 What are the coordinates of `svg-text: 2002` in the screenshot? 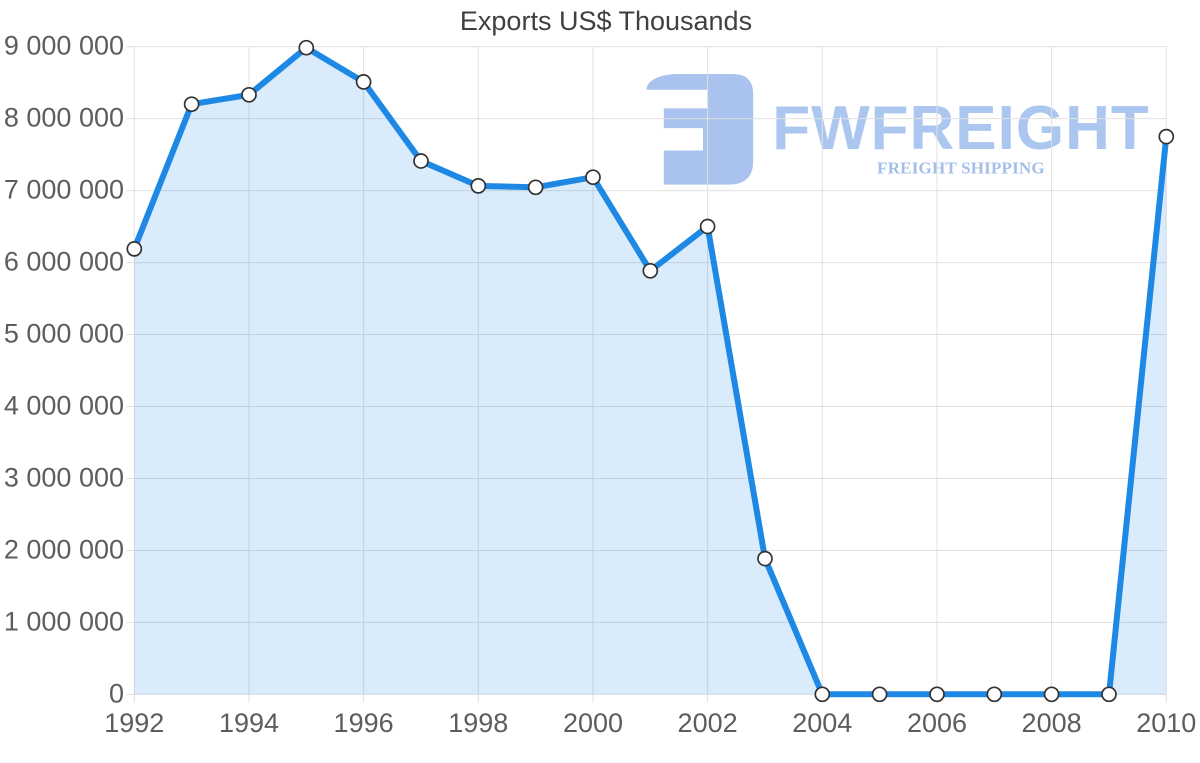 It's located at (708, 723).